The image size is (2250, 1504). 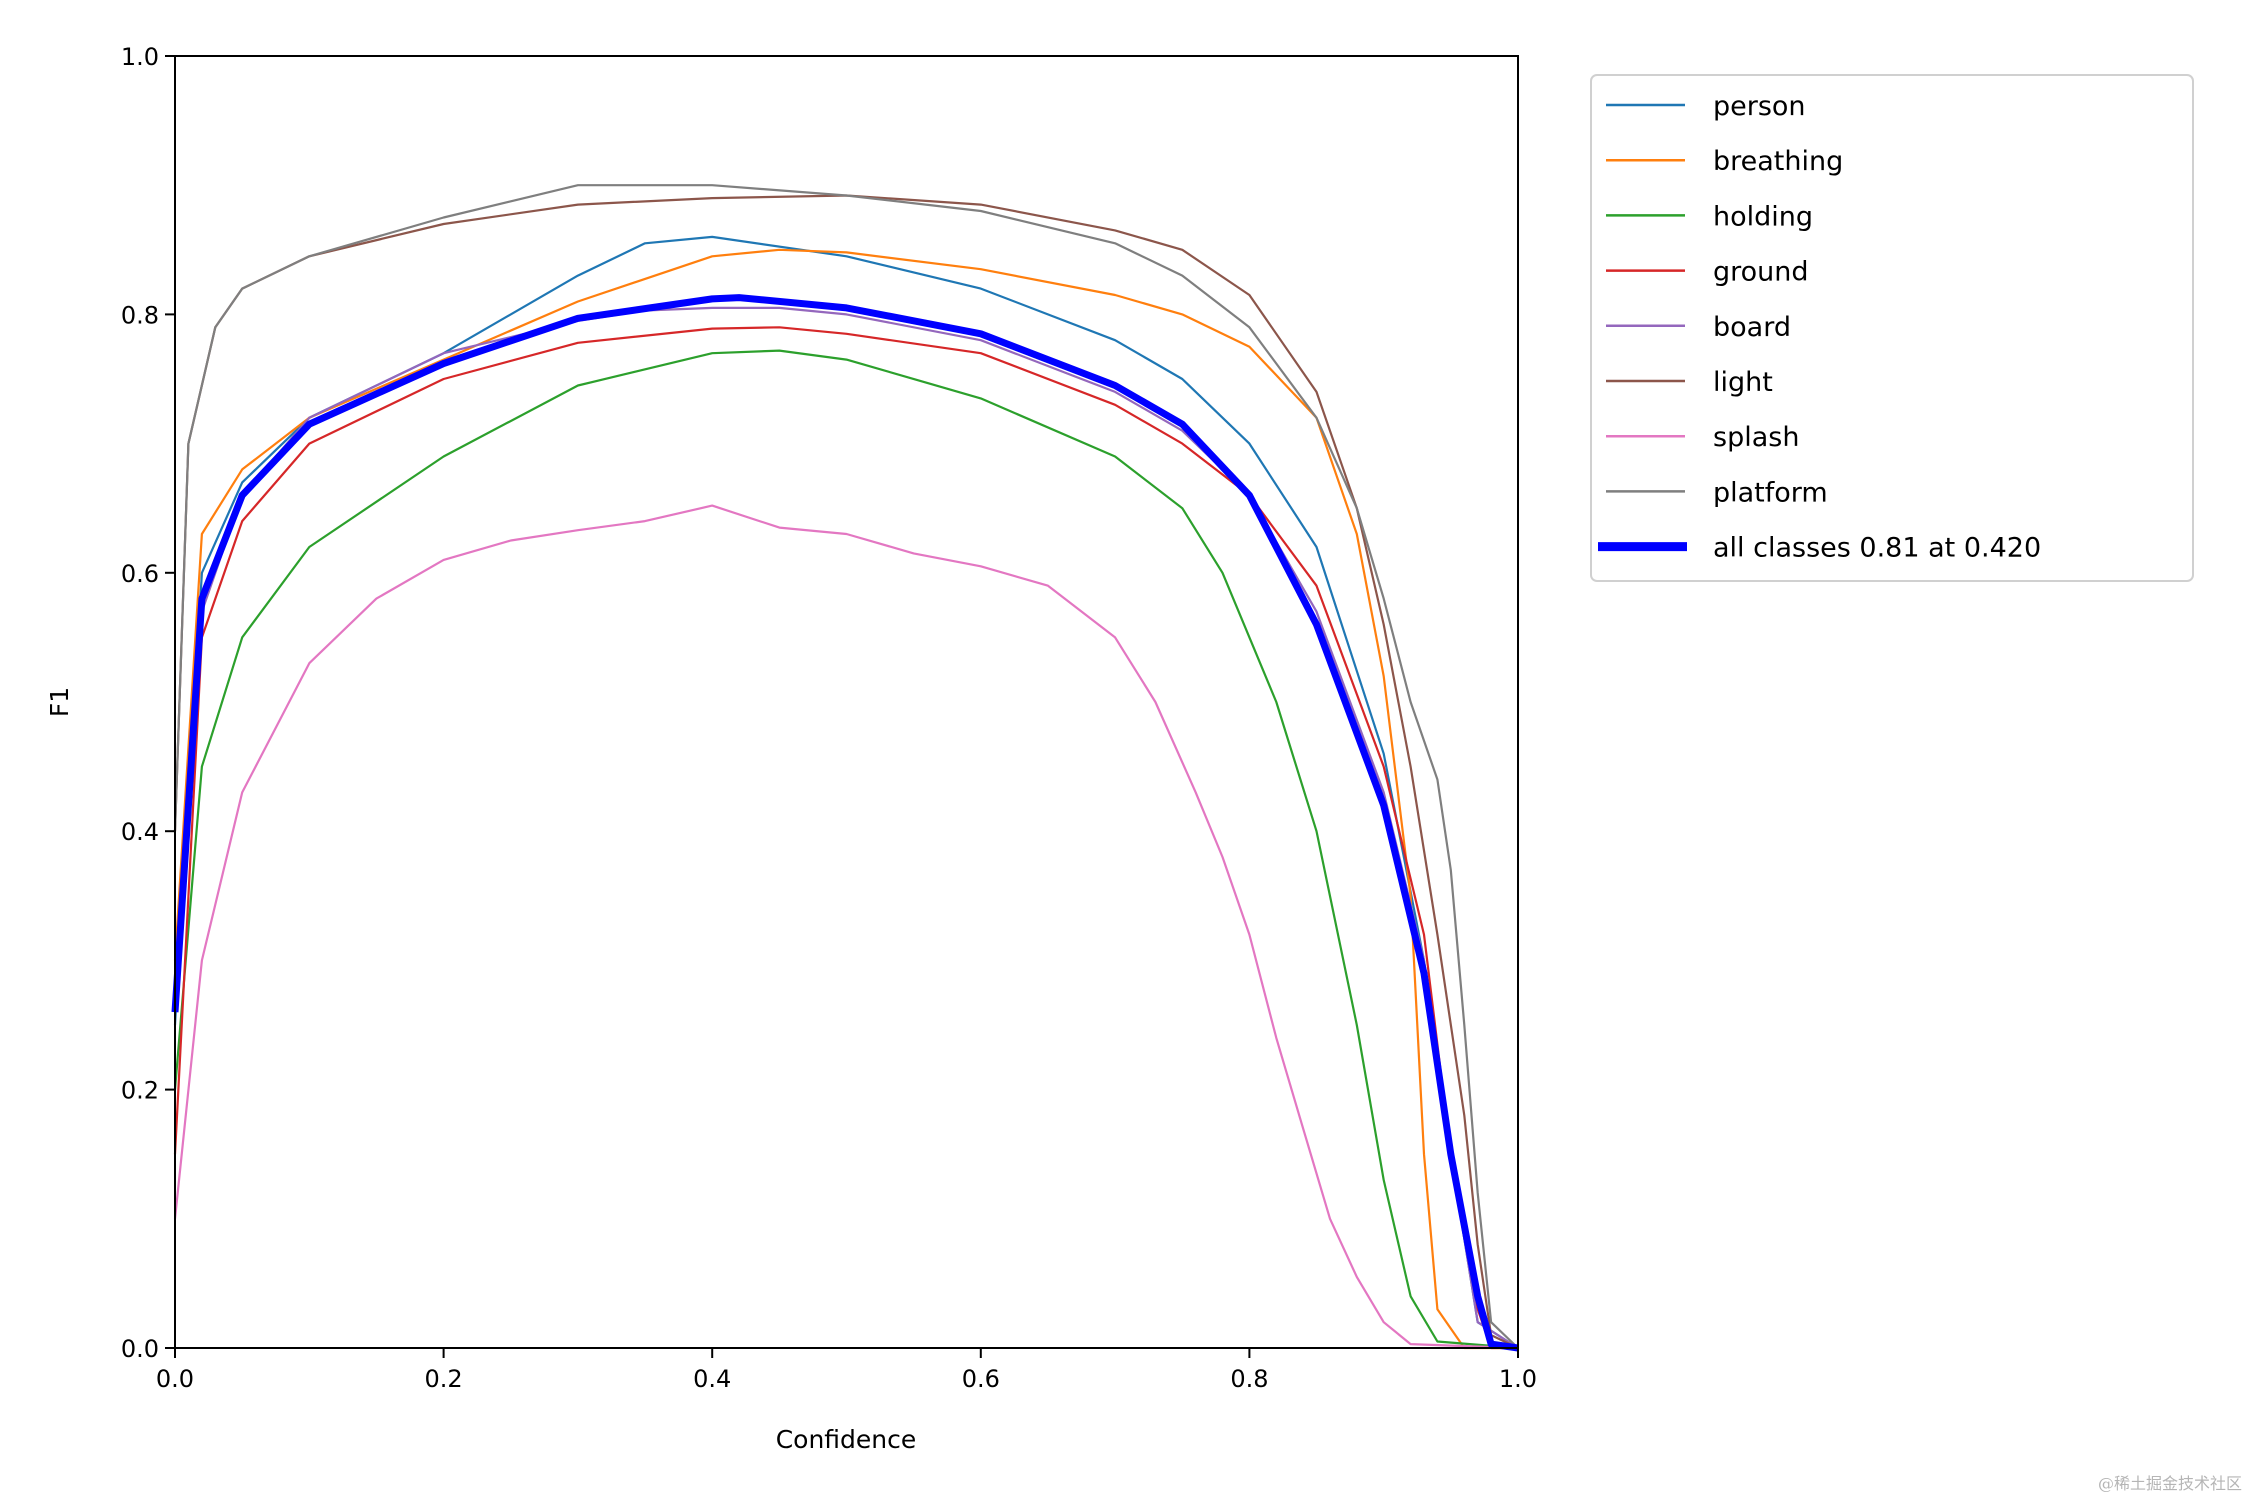 What do you see at coordinates (140, 57) in the screenshot?
I see `y-tick-label: 1.0` at bounding box center [140, 57].